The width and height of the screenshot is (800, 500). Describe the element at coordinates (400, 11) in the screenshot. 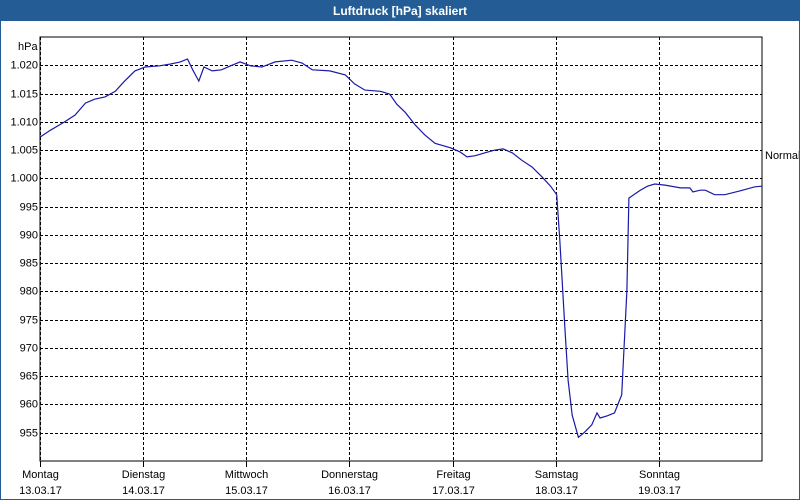

I see `title-bar: Luftdruck [hPa] skaliert` at that location.